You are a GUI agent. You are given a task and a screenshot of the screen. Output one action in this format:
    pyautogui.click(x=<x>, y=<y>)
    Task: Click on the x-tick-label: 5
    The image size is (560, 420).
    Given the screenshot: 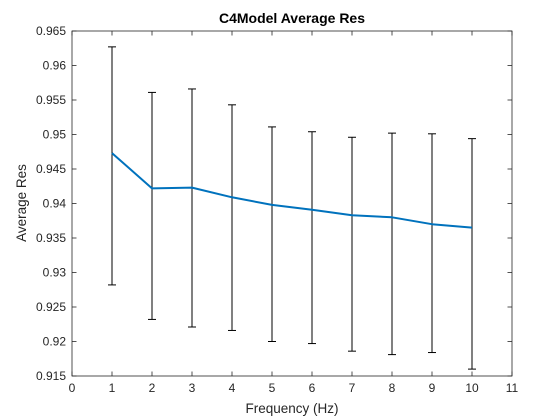 What is the action you would take?
    pyautogui.click(x=272, y=388)
    